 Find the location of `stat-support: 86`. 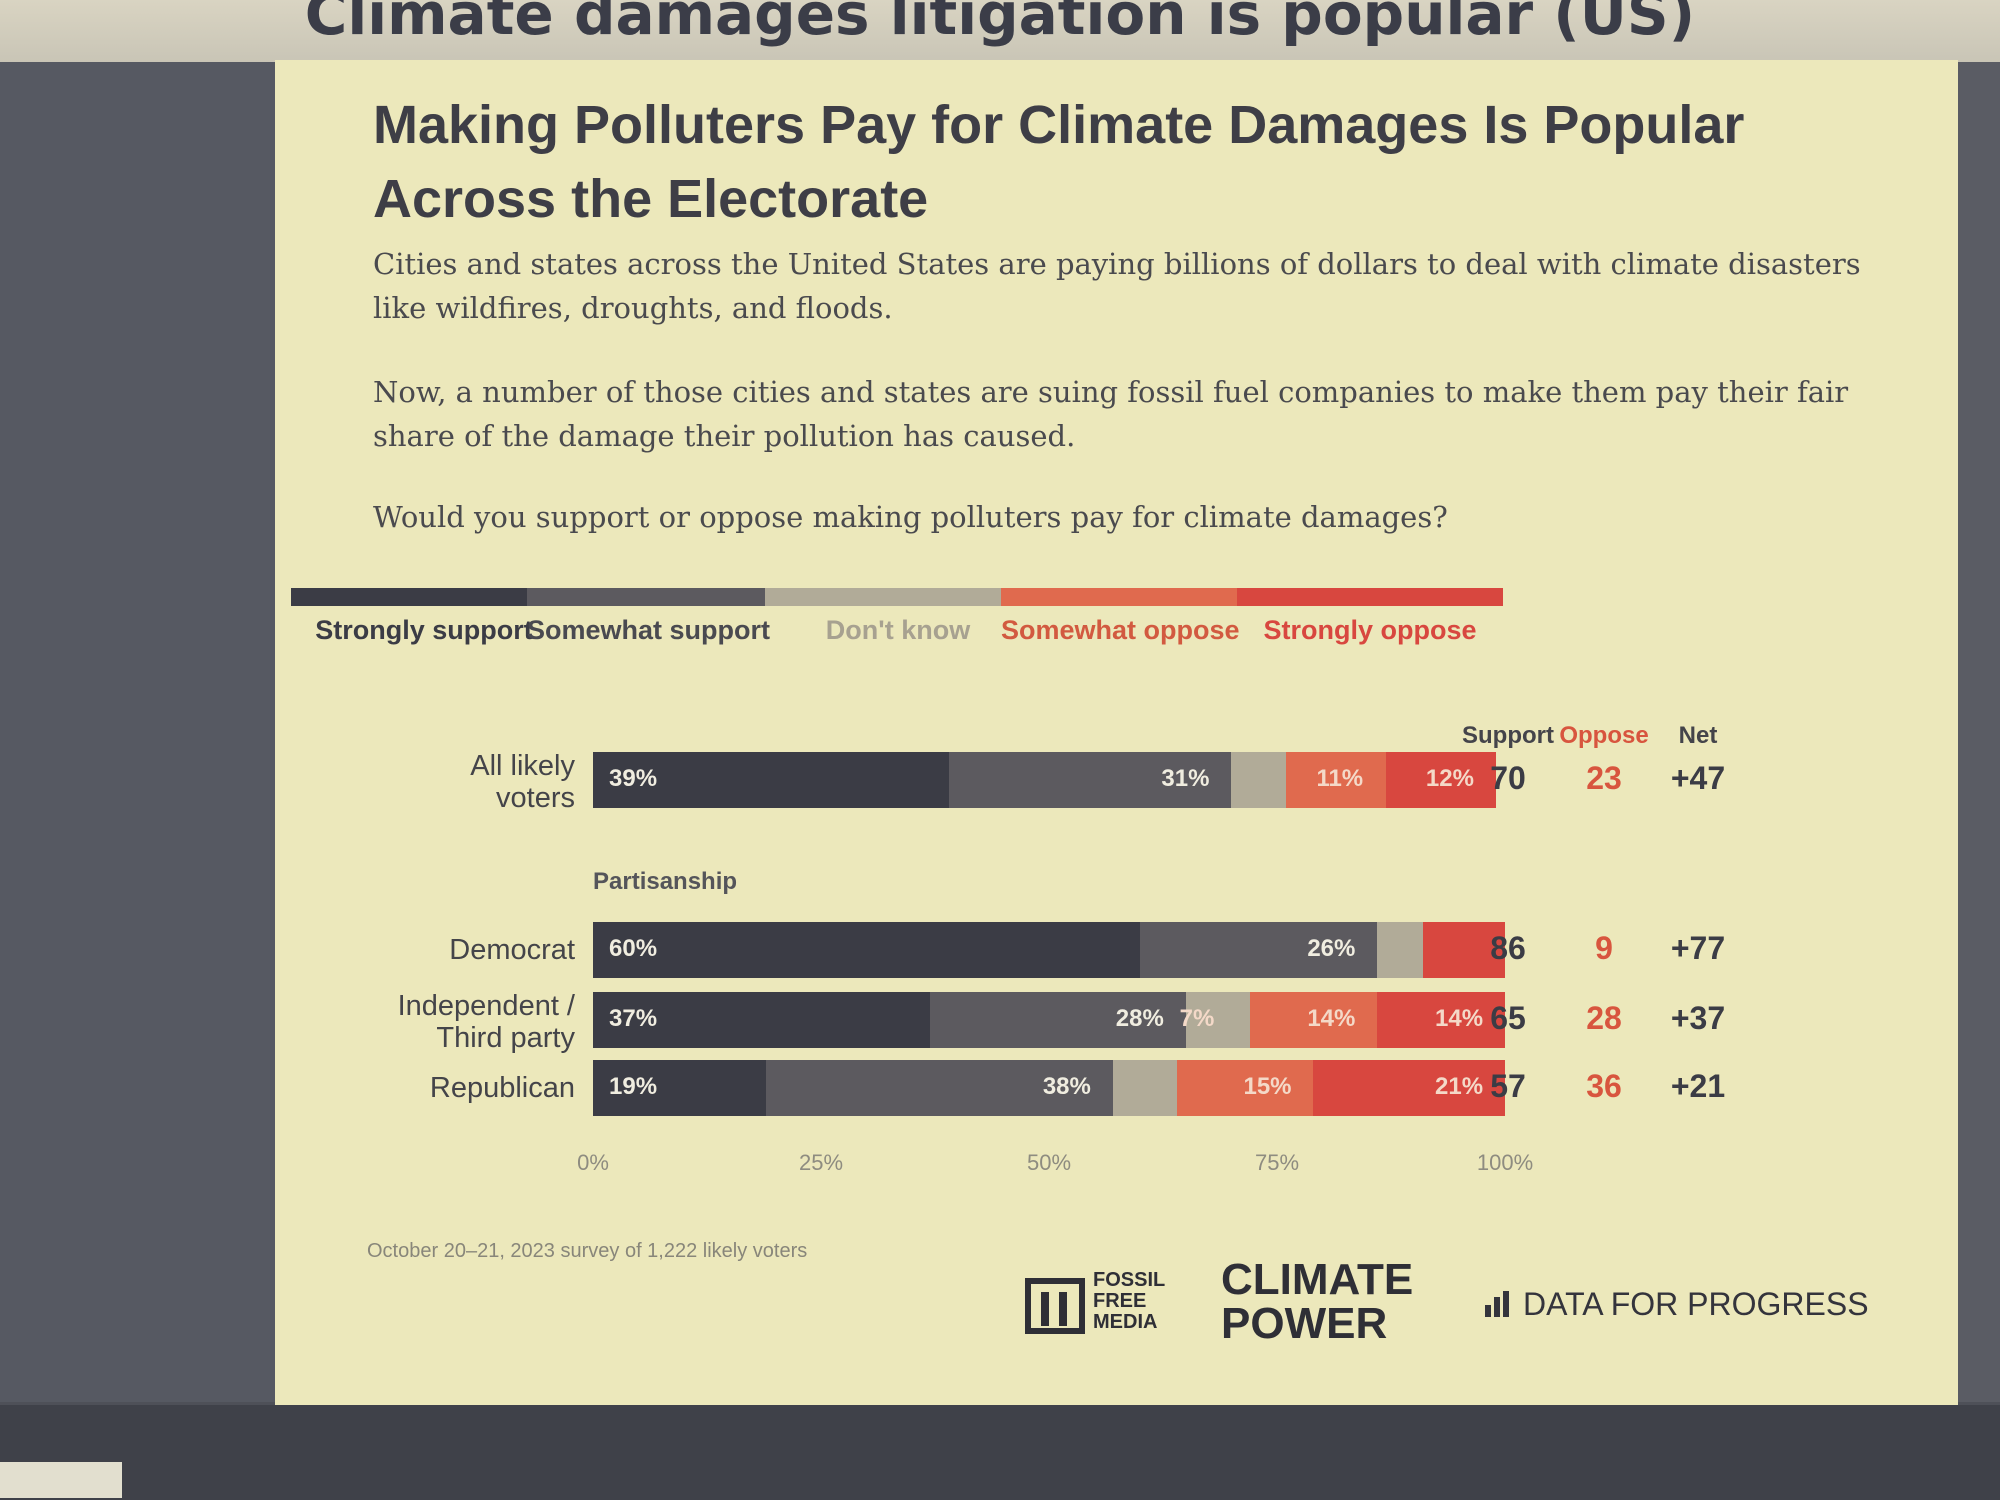

stat-support: 86 is located at coordinates (1508, 948).